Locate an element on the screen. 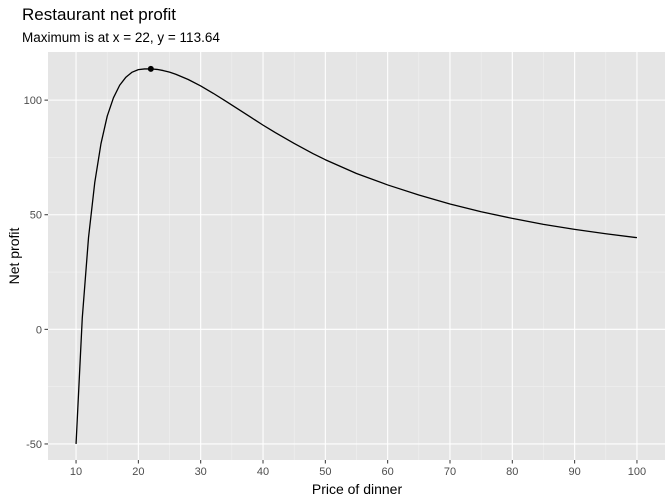  x-axis-title: Price of dinner is located at coordinates (357, 489).